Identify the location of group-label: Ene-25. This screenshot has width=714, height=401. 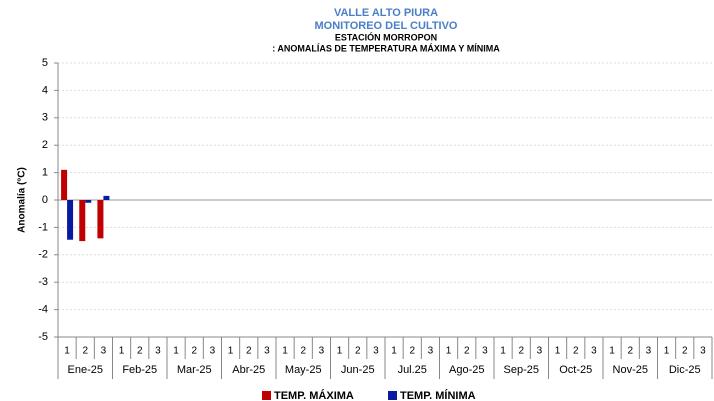
(85, 370).